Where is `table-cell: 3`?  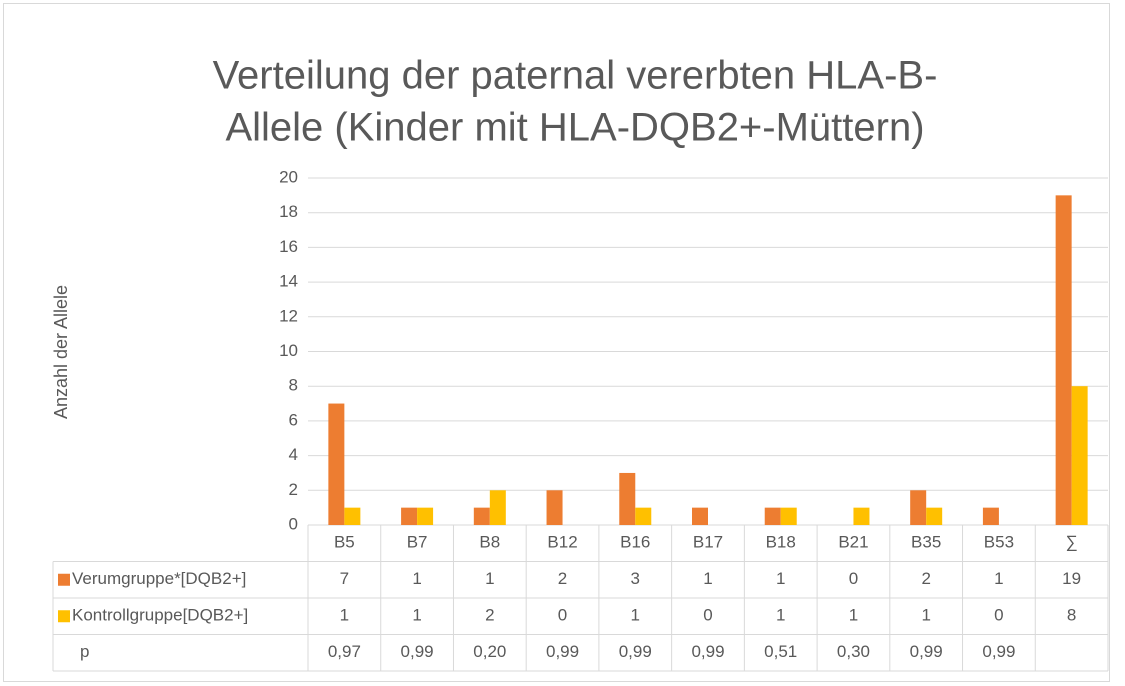 table-cell: 3 is located at coordinates (635, 578).